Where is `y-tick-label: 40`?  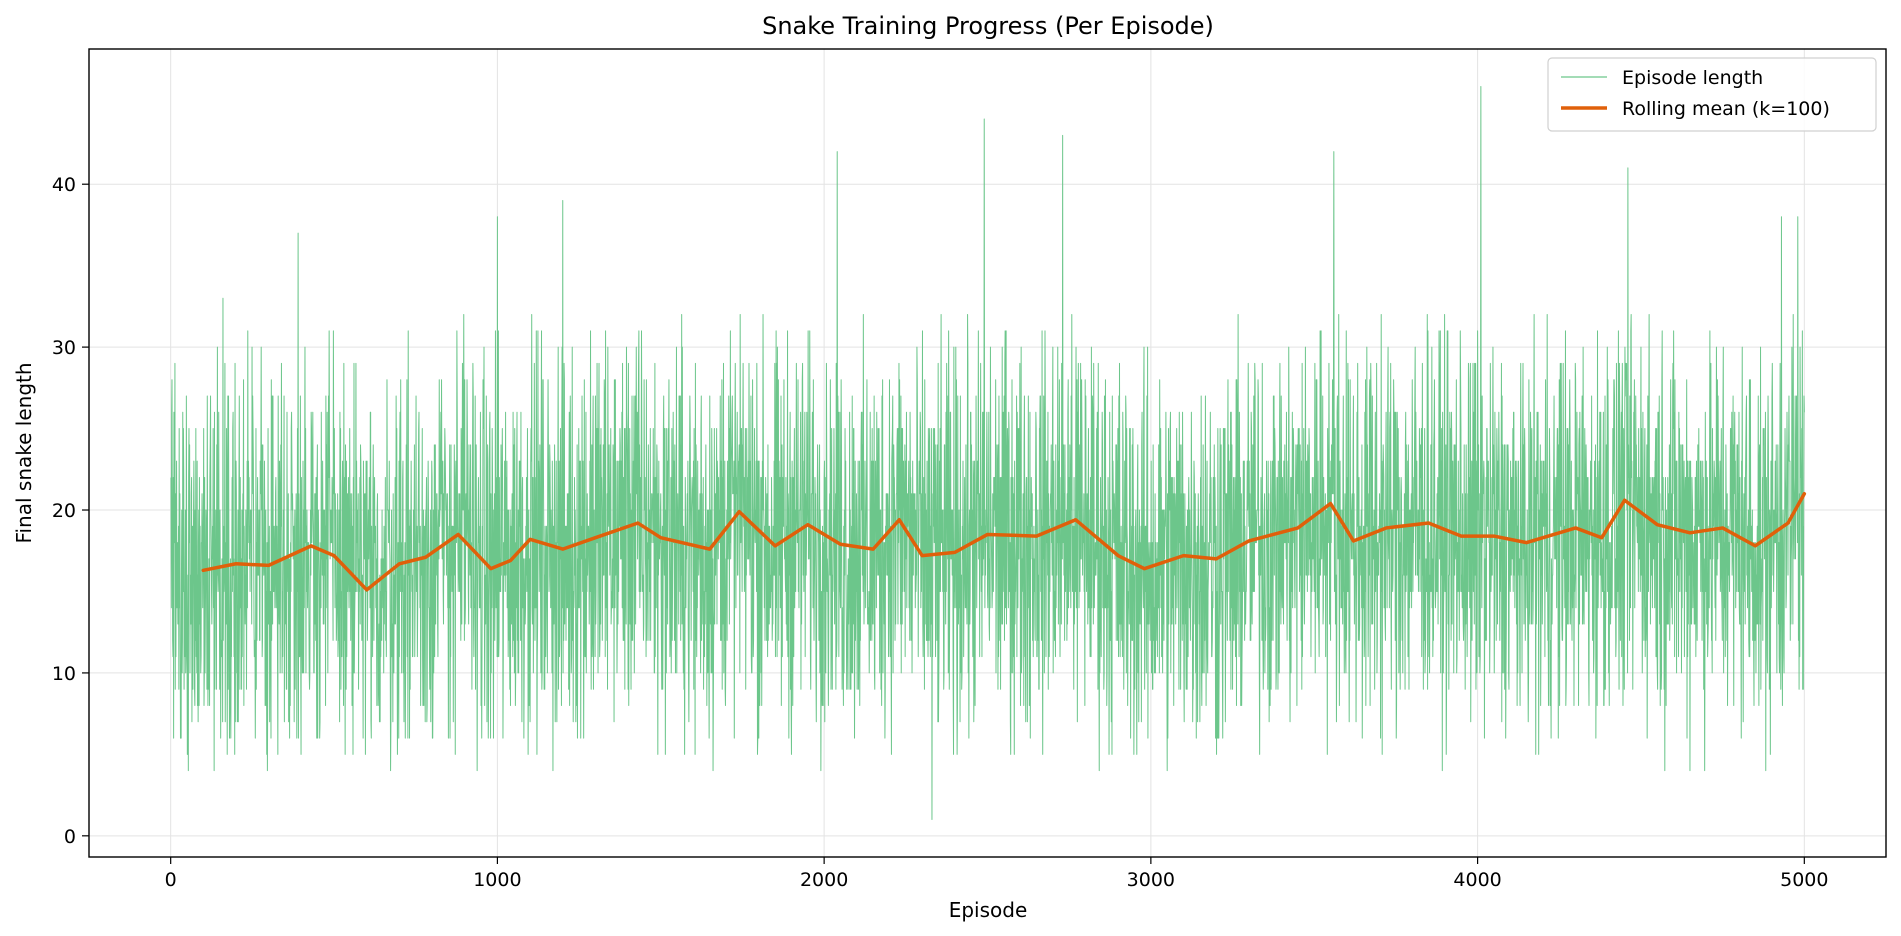 y-tick-label: 40 is located at coordinates (64, 185).